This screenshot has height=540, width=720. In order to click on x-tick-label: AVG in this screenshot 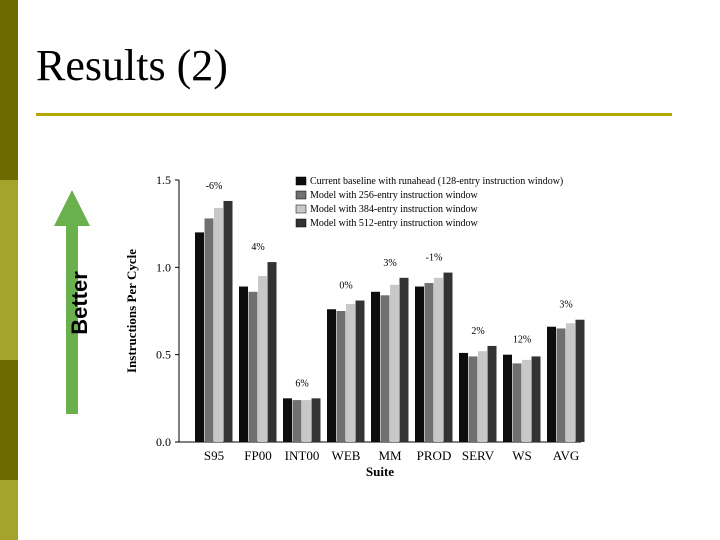, I will do `click(566, 455)`.